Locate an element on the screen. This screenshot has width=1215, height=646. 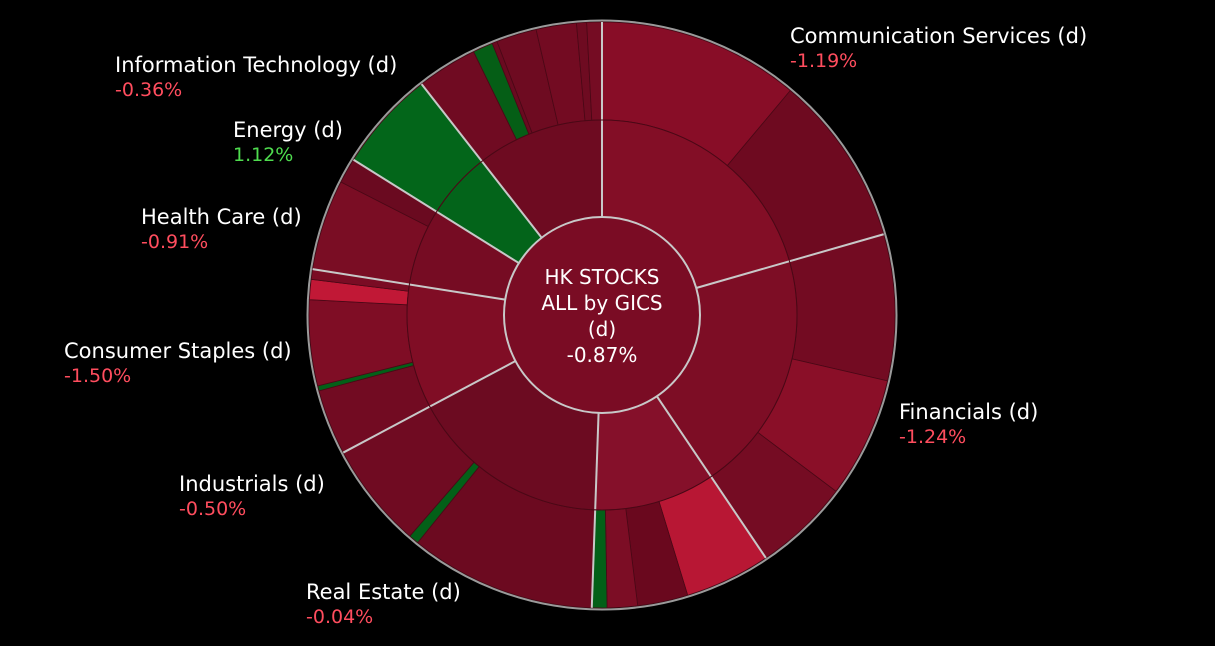
label-consumer-staples: Consumer Staples (d) -1.50% is located at coordinates (178, 363).